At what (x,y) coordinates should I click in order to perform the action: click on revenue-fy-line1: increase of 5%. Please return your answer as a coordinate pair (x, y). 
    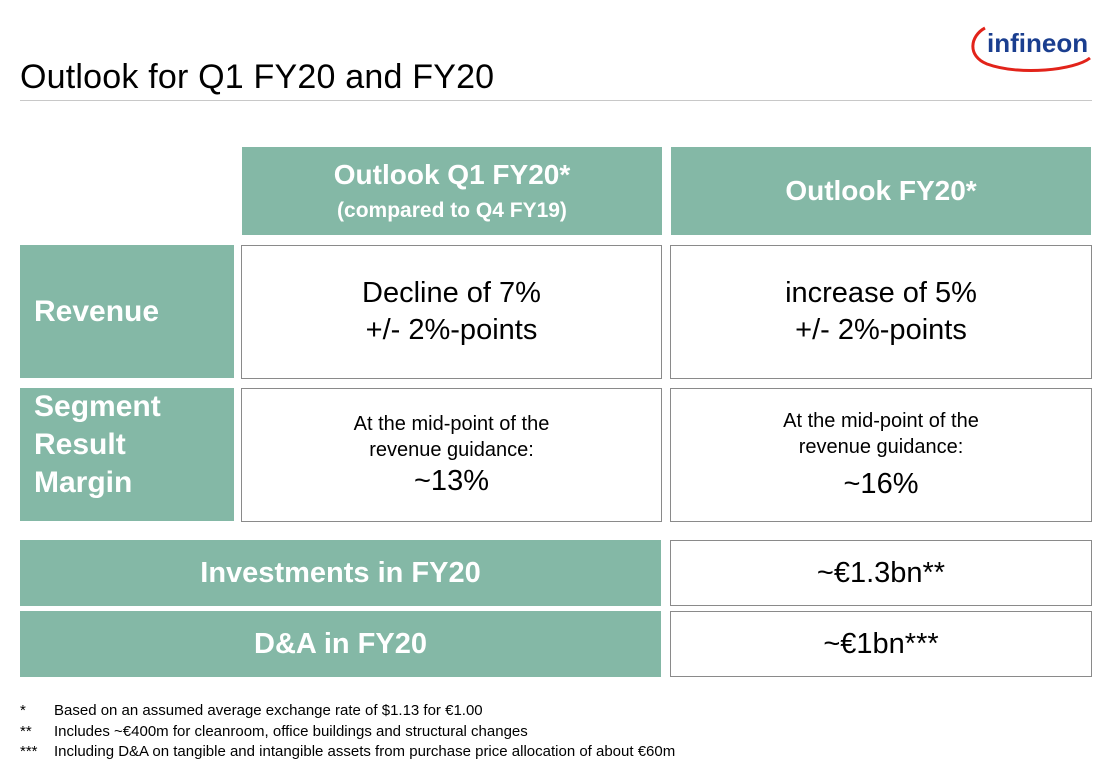
    Looking at the image, I should click on (881, 293).